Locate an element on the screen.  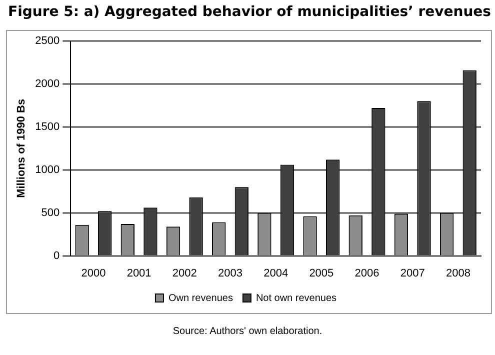
x-tick-label: 2001 is located at coordinates (139, 273).